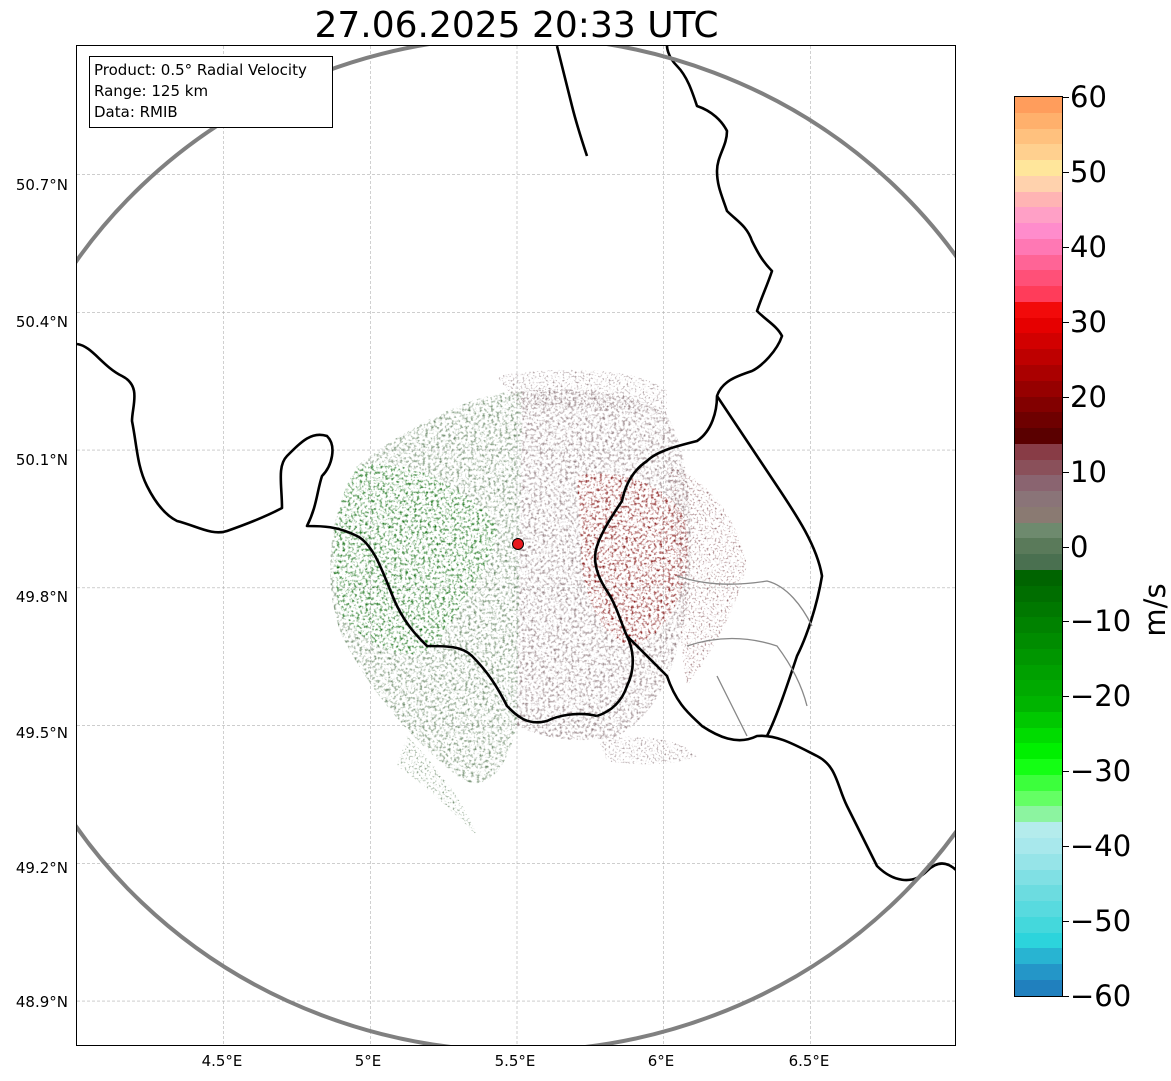 This screenshot has height=1081, width=1171. Describe the element at coordinates (688, 382) in the screenshot. I see `border-belgium-luxembourg-germany` at that location.